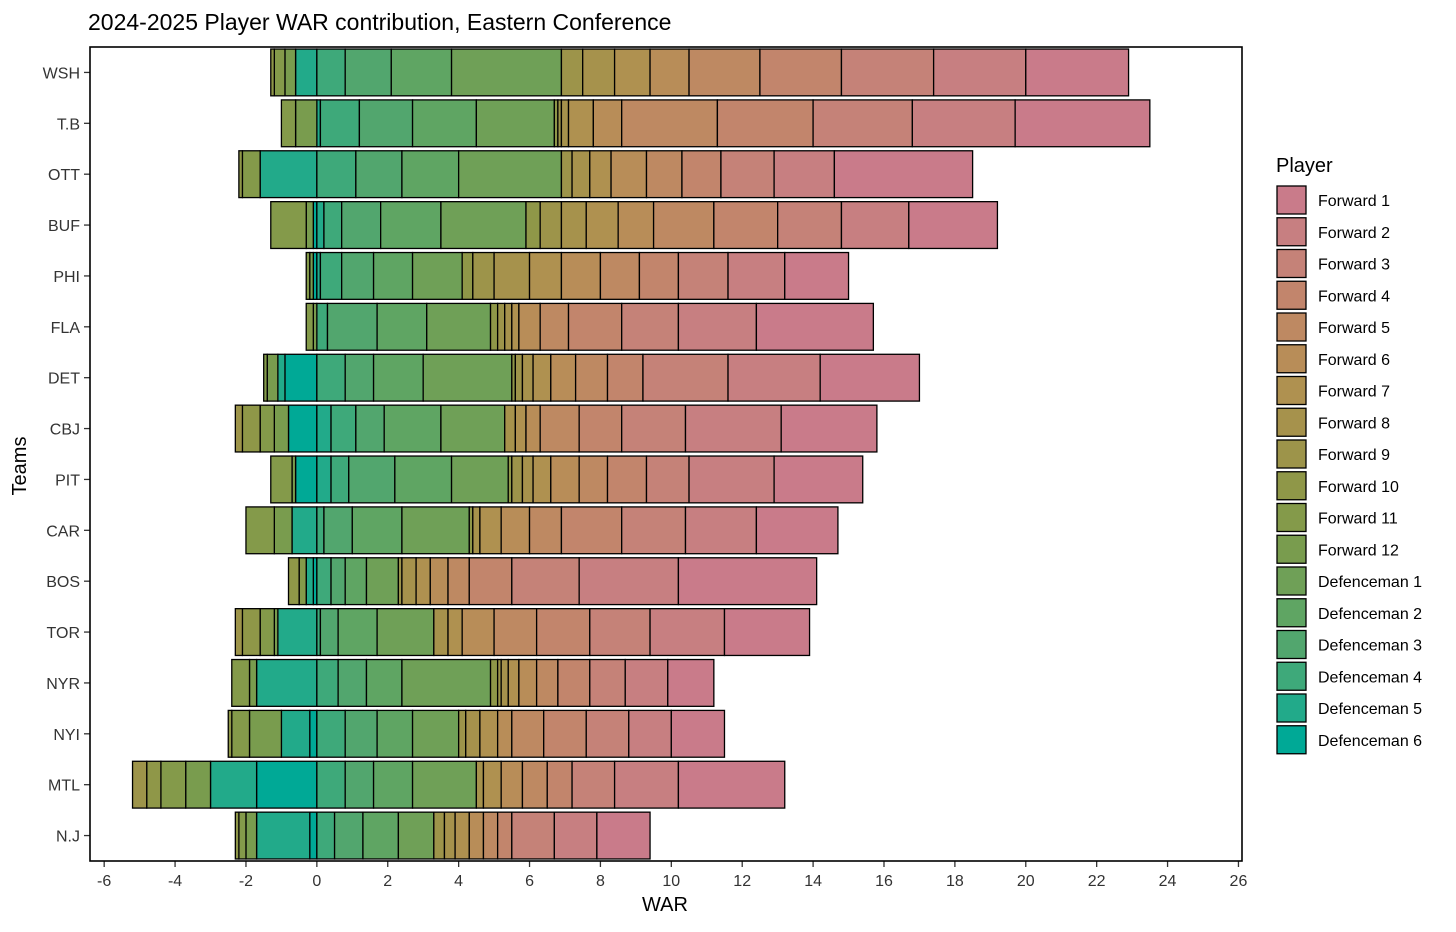 The height and width of the screenshot is (932, 1456). What do you see at coordinates (1168, 881) in the screenshot?
I see `x-tick-label: 24` at bounding box center [1168, 881].